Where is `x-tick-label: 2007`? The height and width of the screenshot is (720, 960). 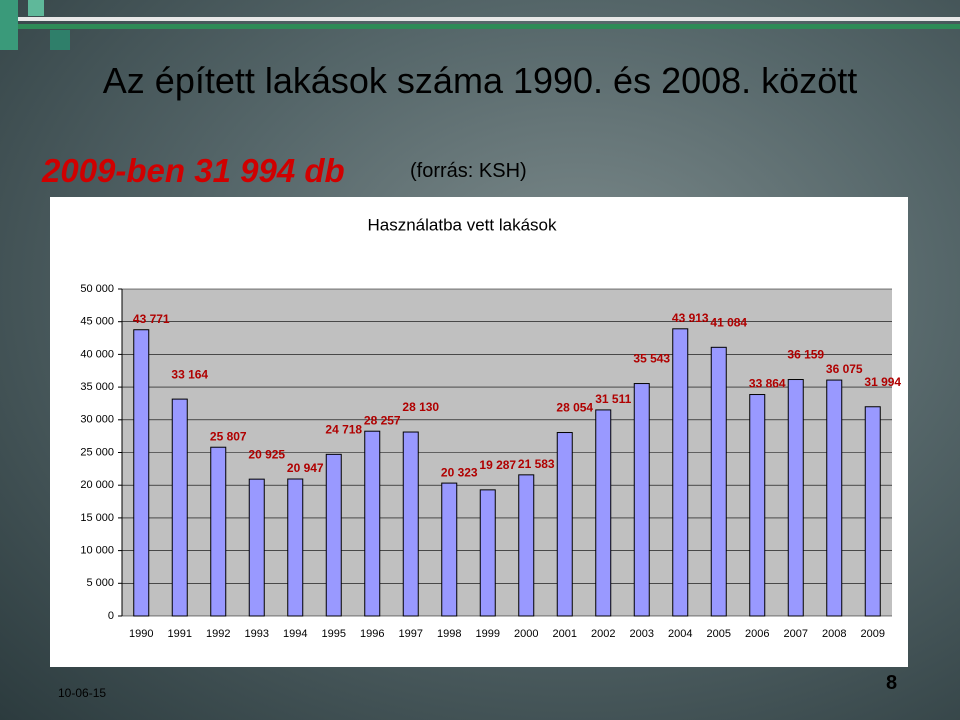
x-tick-label: 2007 is located at coordinates (796, 634).